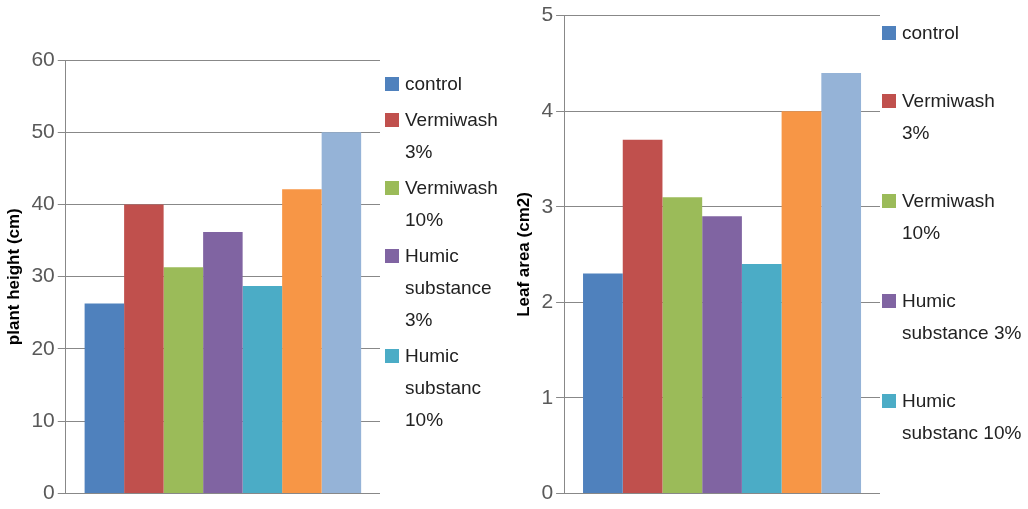 The width and height of the screenshot is (1028, 509). What do you see at coordinates (547, 109) in the screenshot?
I see `y-tick-label: 4` at bounding box center [547, 109].